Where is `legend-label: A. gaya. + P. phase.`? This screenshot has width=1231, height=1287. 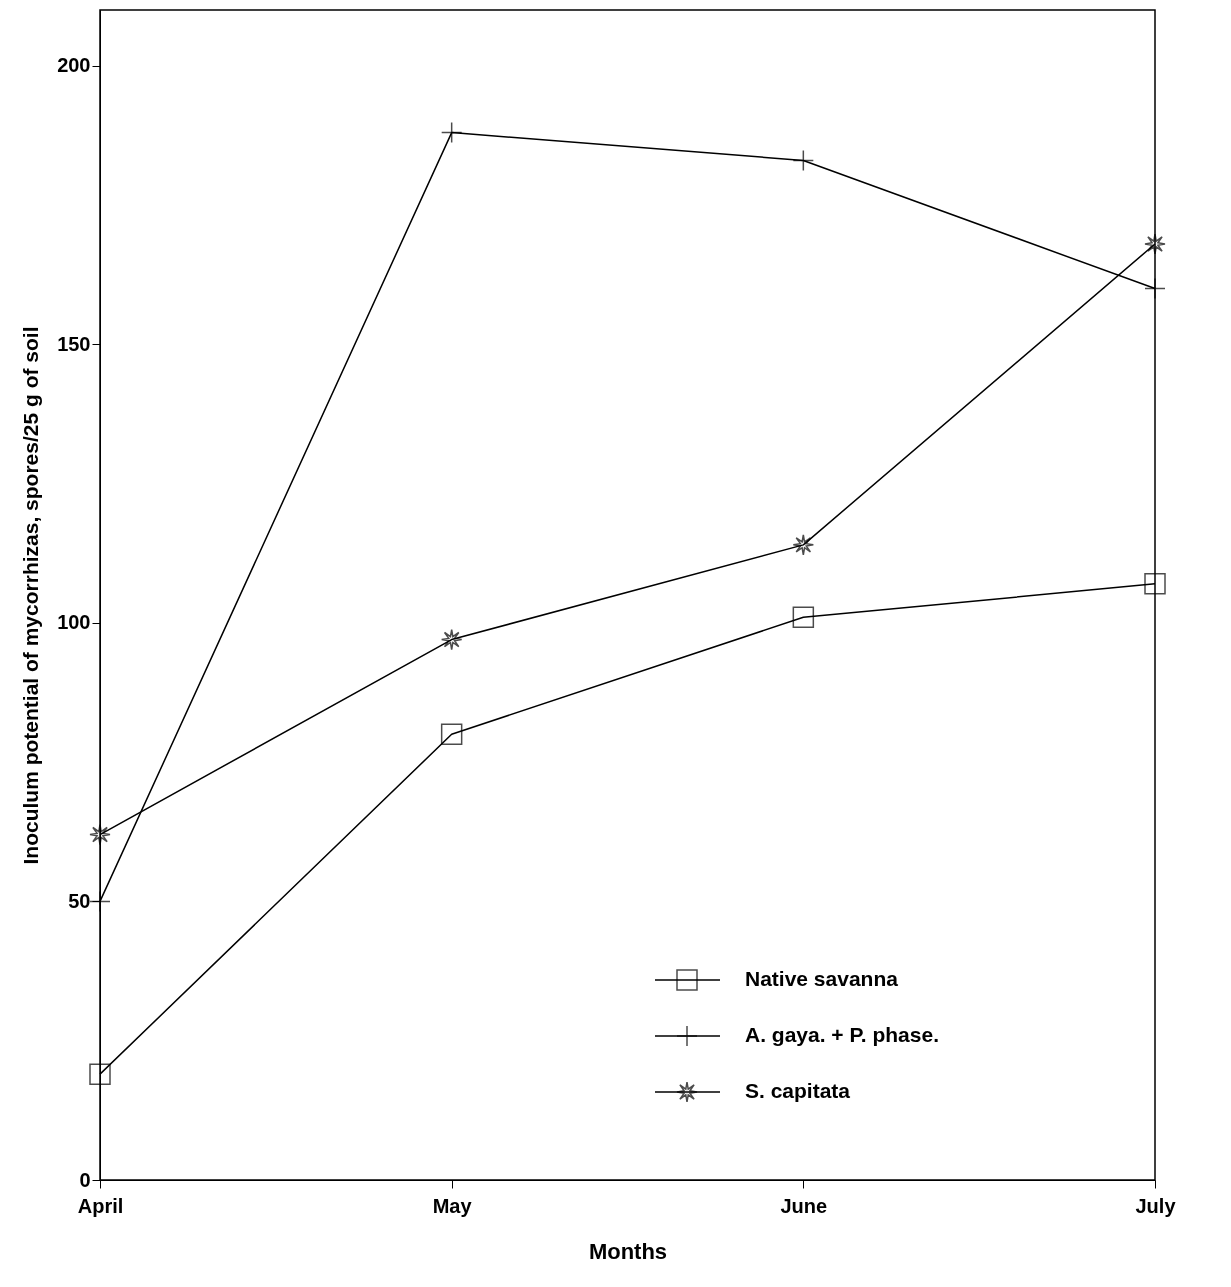 legend-label: A. gaya. + P. phase. is located at coordinates (842, 1034).